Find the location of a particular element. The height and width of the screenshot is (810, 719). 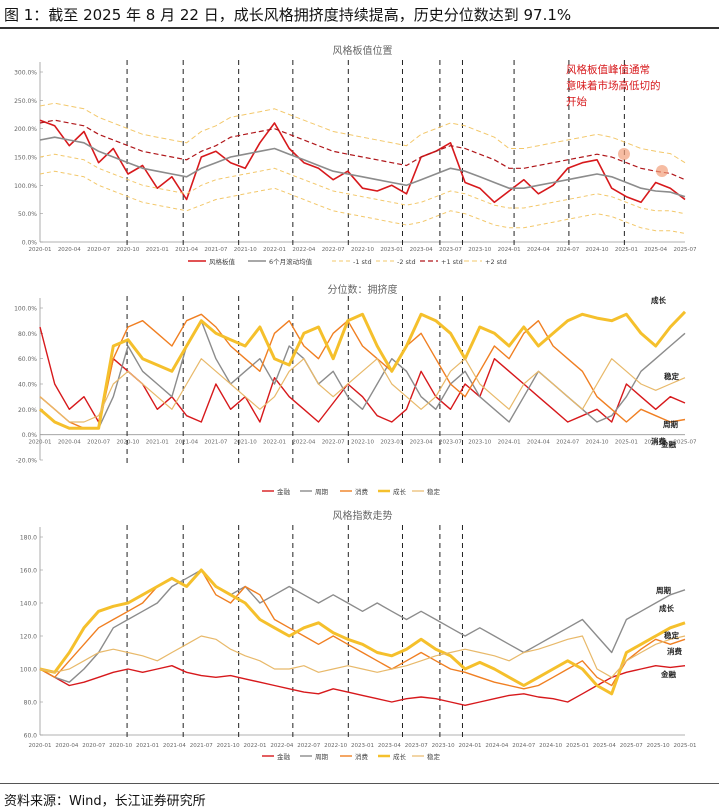

y-tick-label: 160.0 is located at coordinates (28, 571).